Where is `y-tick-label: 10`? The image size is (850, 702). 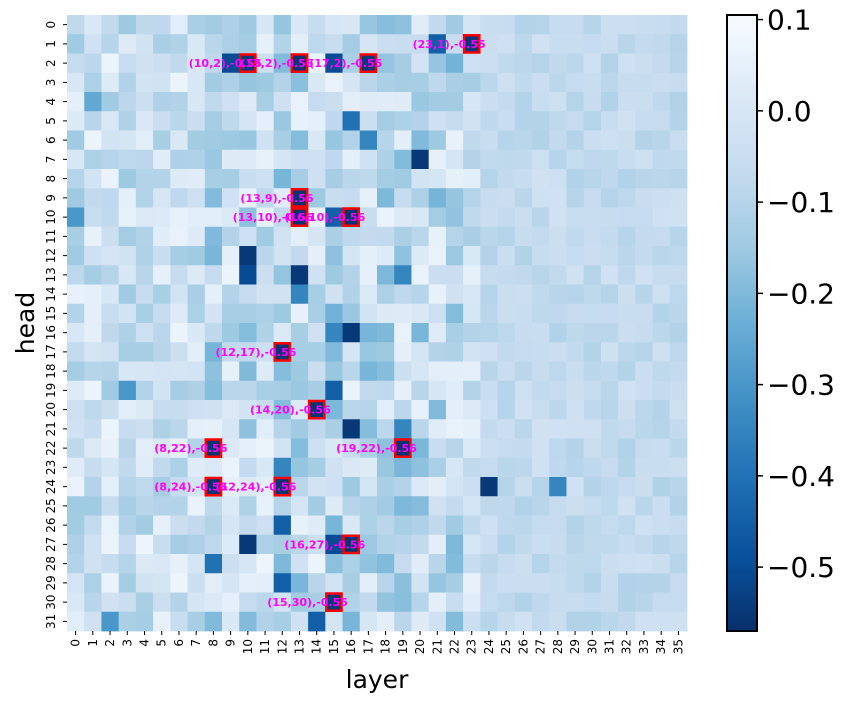
y-tick-label: 10 is located at coordinates (51, 216).